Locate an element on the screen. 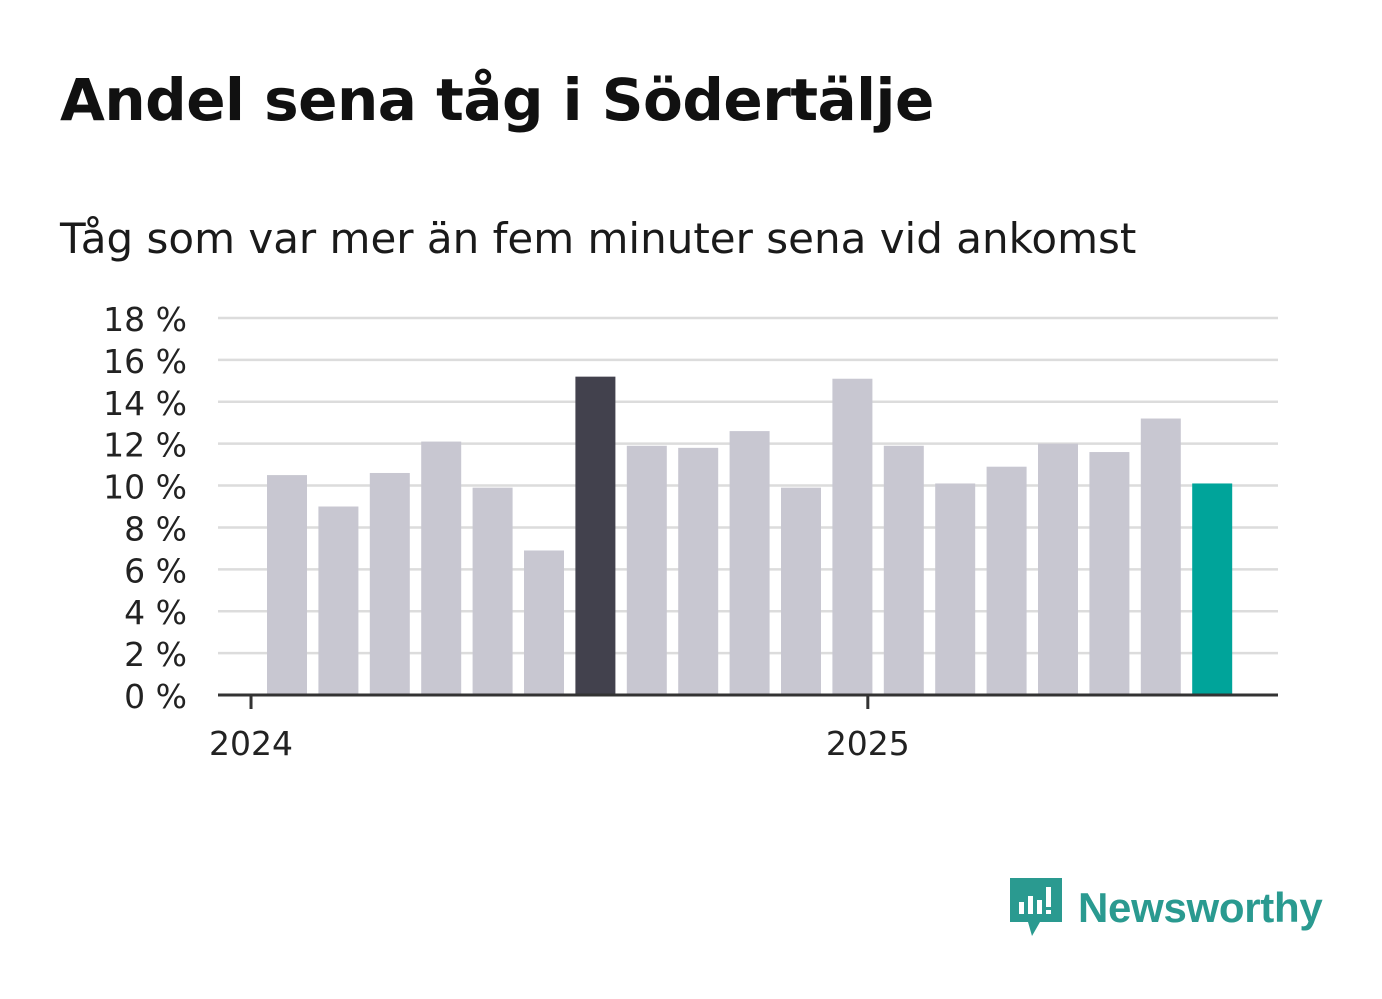 The height and width of the screenshot is (999, 1382). y-tick-label: 8 % is located at coordinates (155, 528).